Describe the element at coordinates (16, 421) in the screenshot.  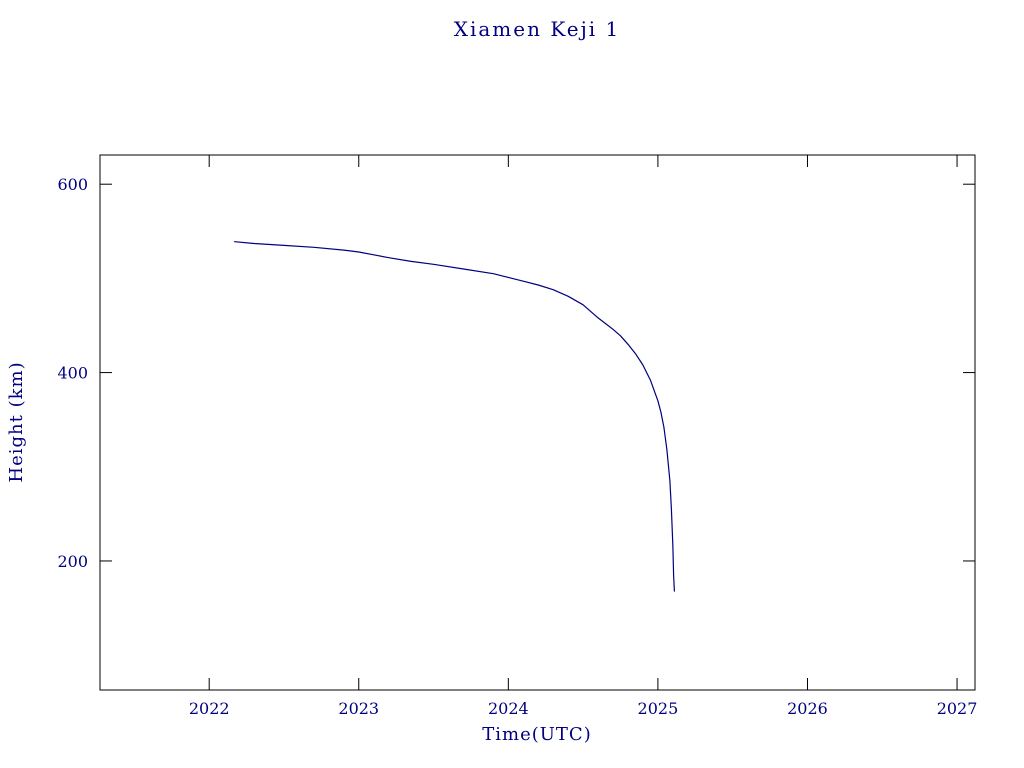
I see `y-axis-label: Height (km)` at that location.